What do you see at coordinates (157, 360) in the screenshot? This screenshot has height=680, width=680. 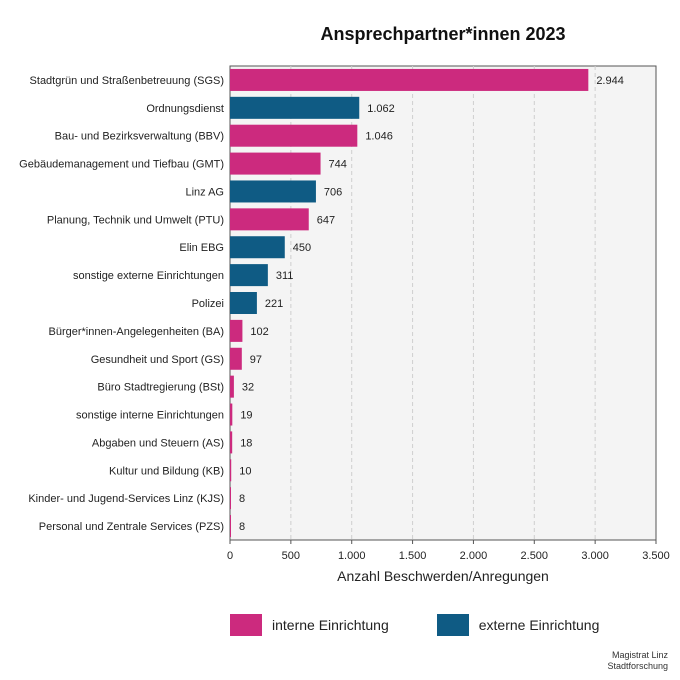 I see `category-label: Gesundheit und Sport (GS)` at bounding box center [157, 360].